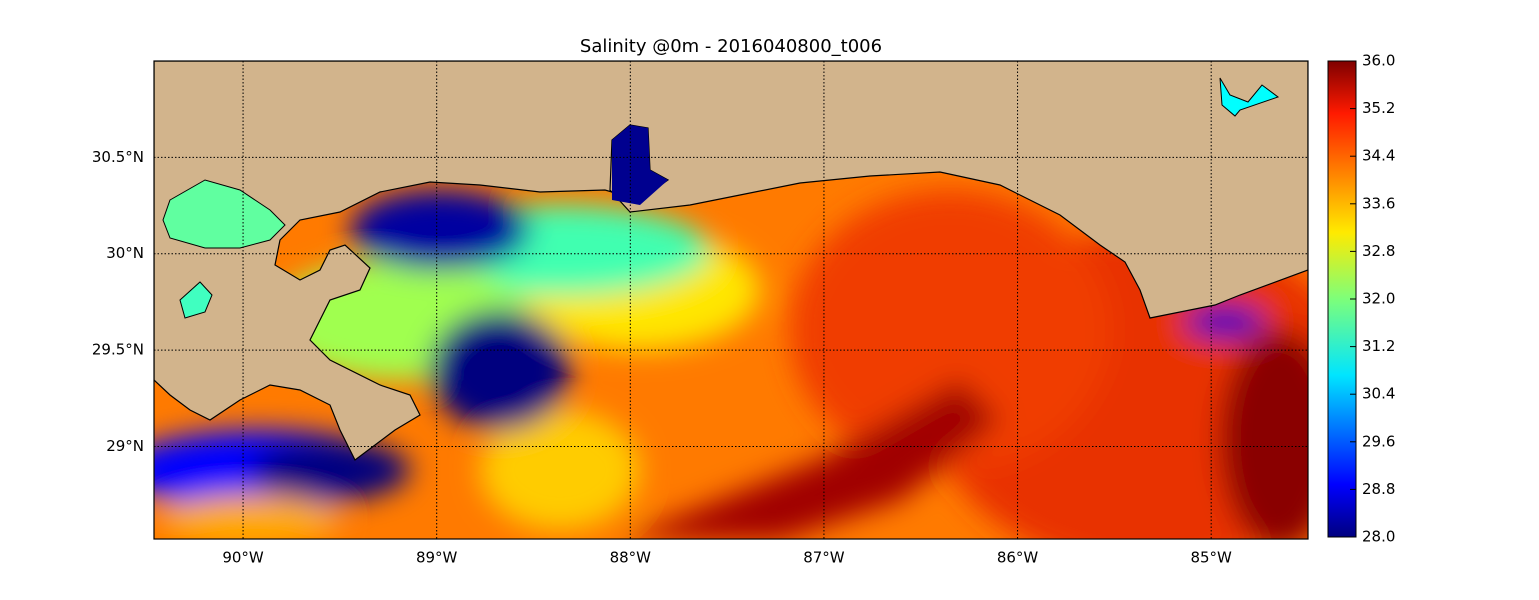  What do you see at coordinates (118, 157) in the screenshot?
I see `y-tick-label: 30.5°N` at bounding box center [118, 157].